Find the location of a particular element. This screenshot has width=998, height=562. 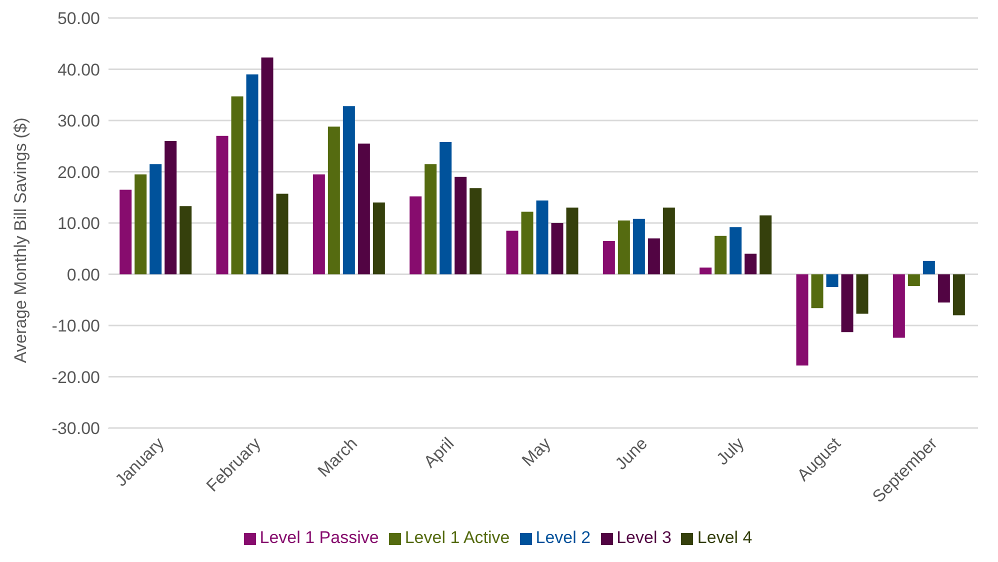

y-tick-label: 50.00 is located at coordinates (78, 18).